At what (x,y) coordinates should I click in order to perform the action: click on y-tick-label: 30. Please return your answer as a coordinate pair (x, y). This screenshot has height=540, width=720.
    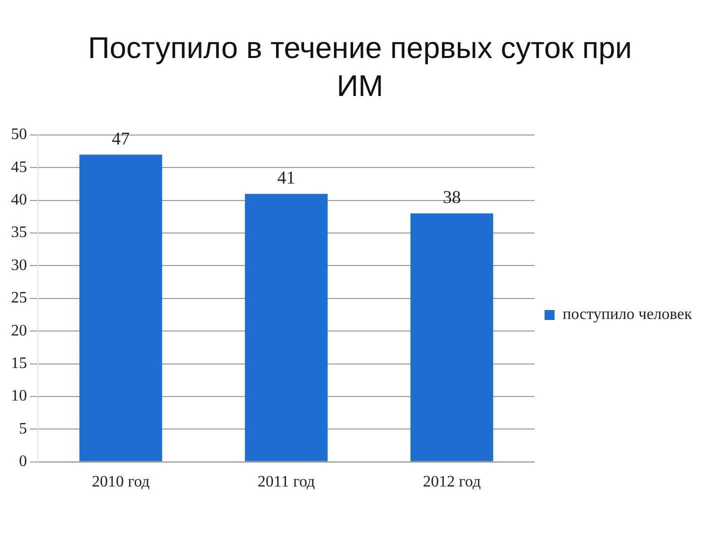
    Looking at the image, I should click on (19, 265).